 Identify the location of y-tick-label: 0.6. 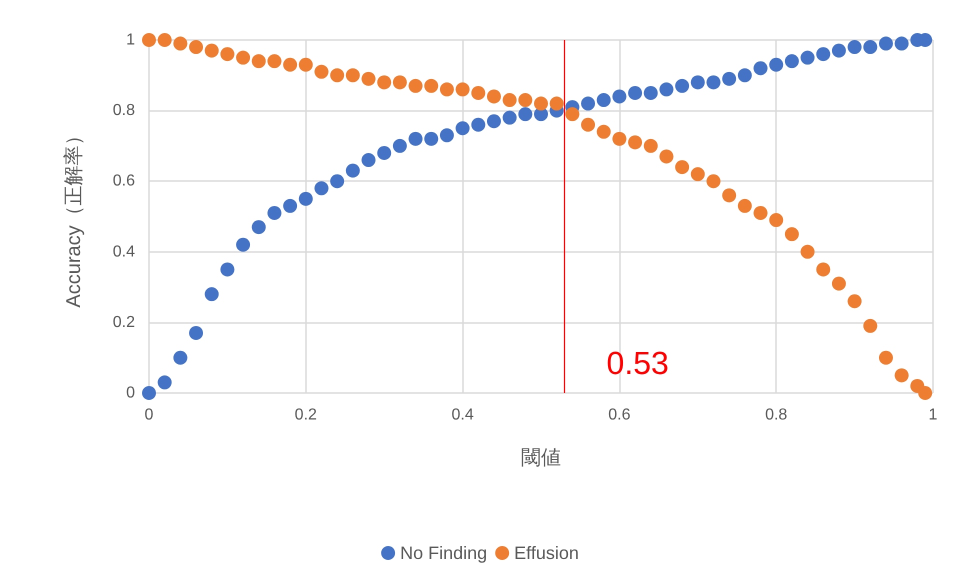
(124, 181).